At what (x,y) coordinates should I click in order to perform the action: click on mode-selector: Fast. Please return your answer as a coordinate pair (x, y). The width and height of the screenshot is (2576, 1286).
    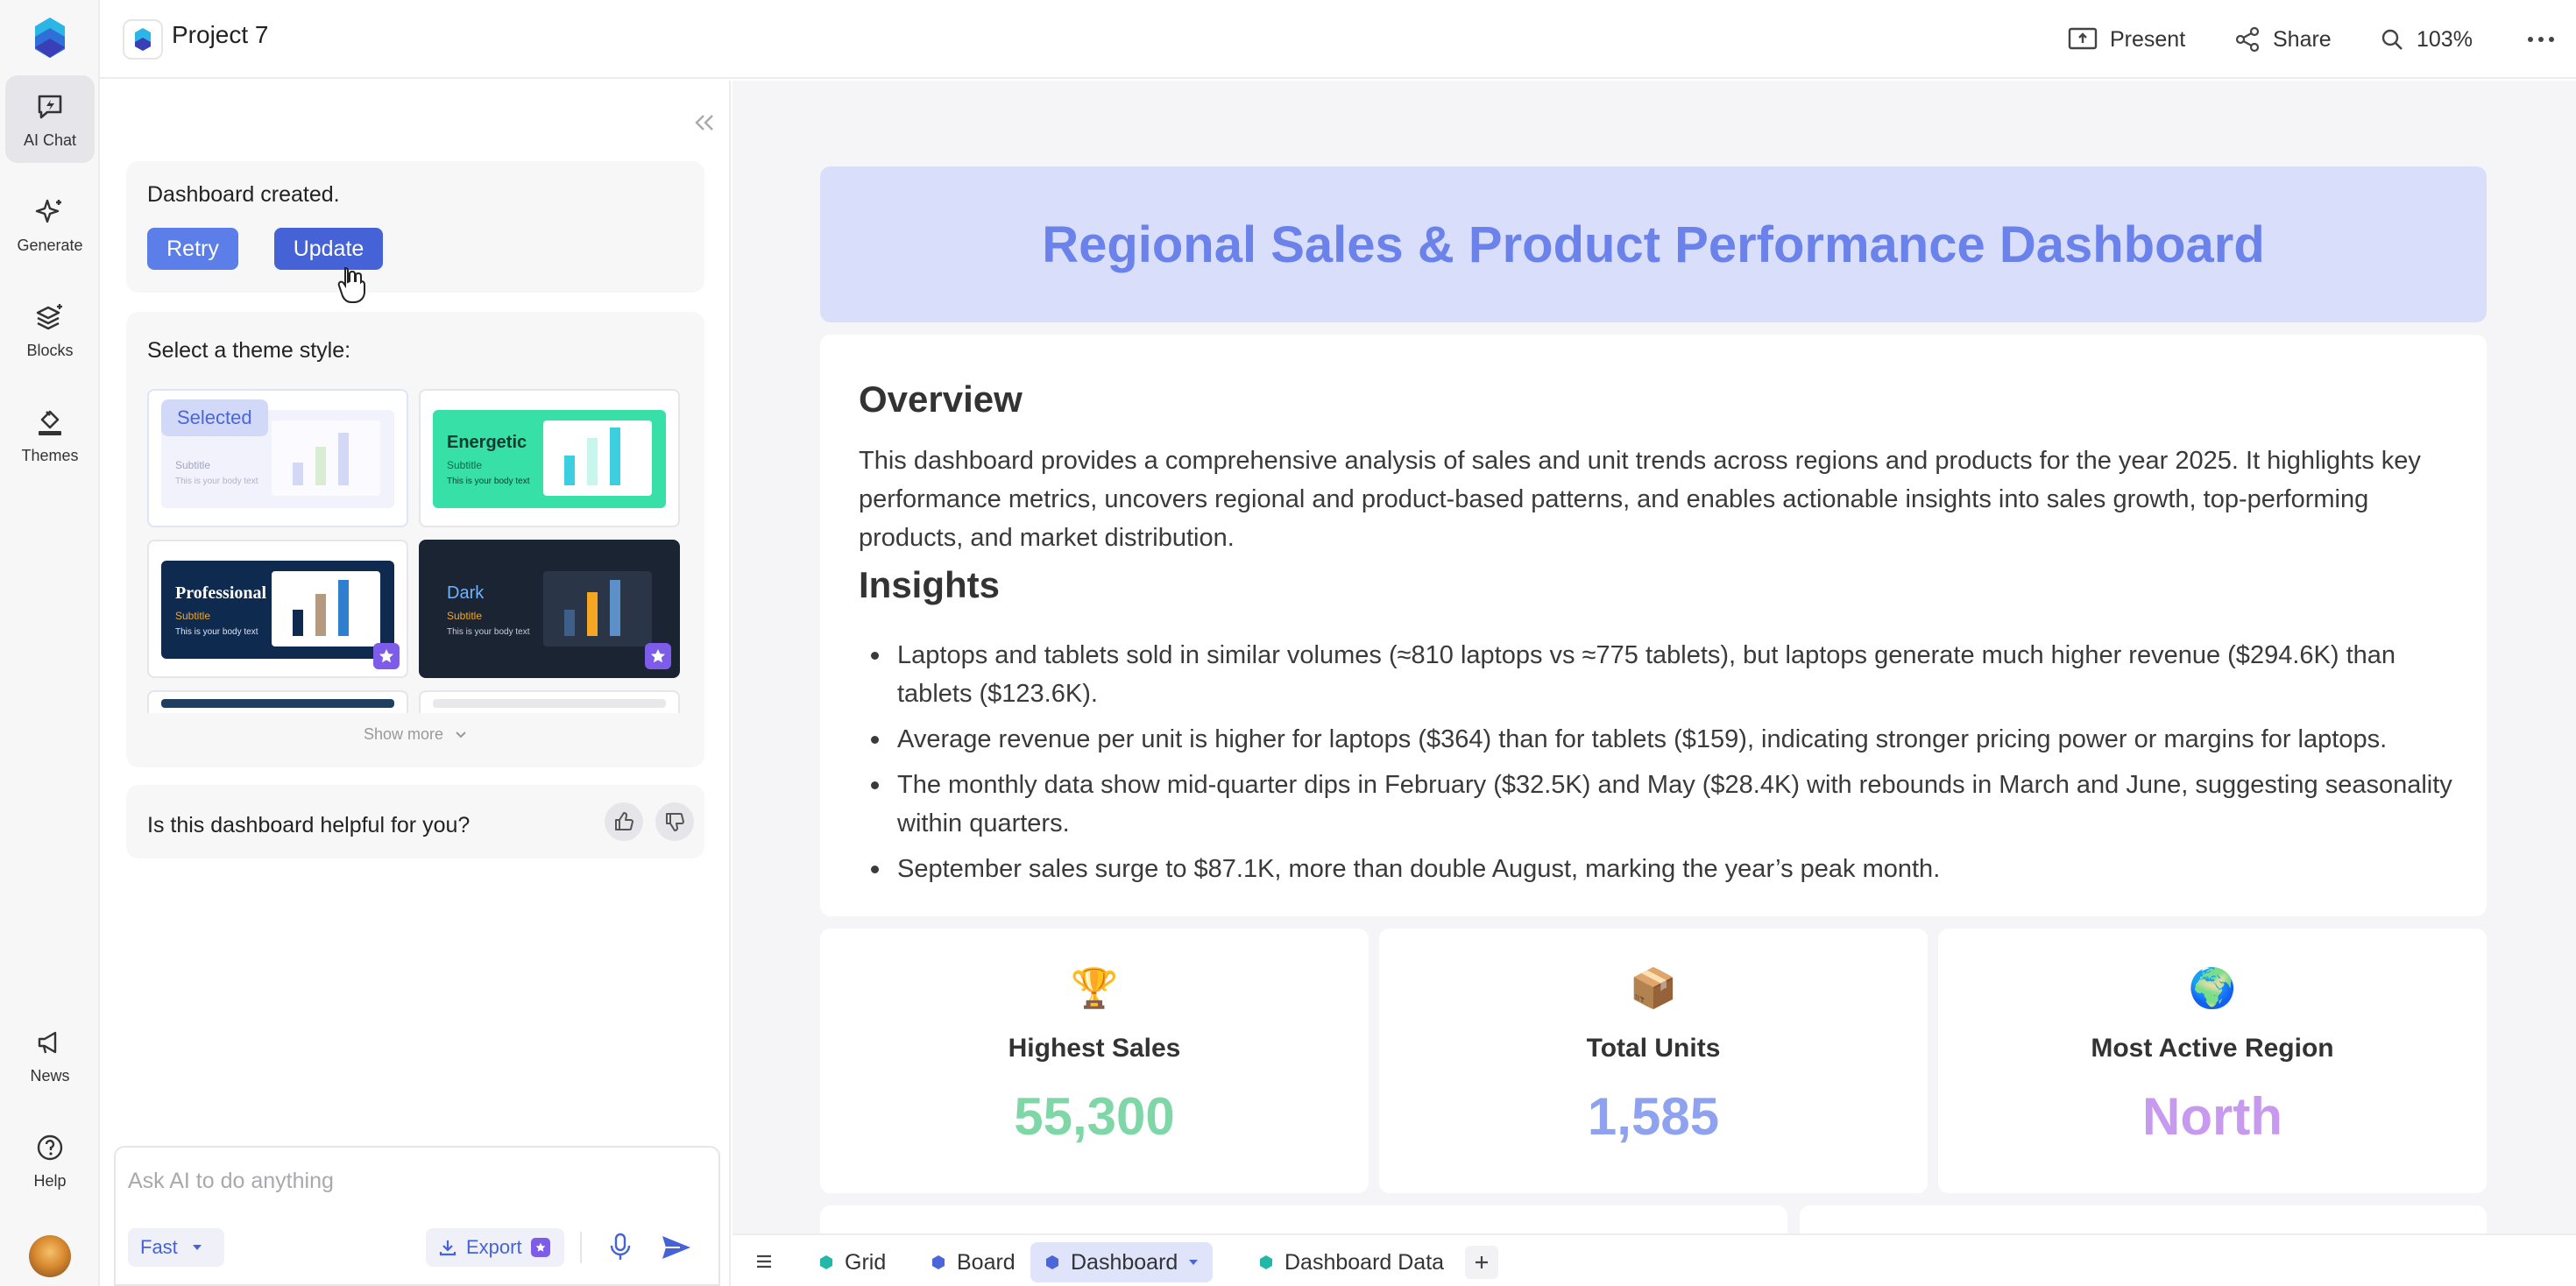
    Looking at the image, I should click on (176, 1247).